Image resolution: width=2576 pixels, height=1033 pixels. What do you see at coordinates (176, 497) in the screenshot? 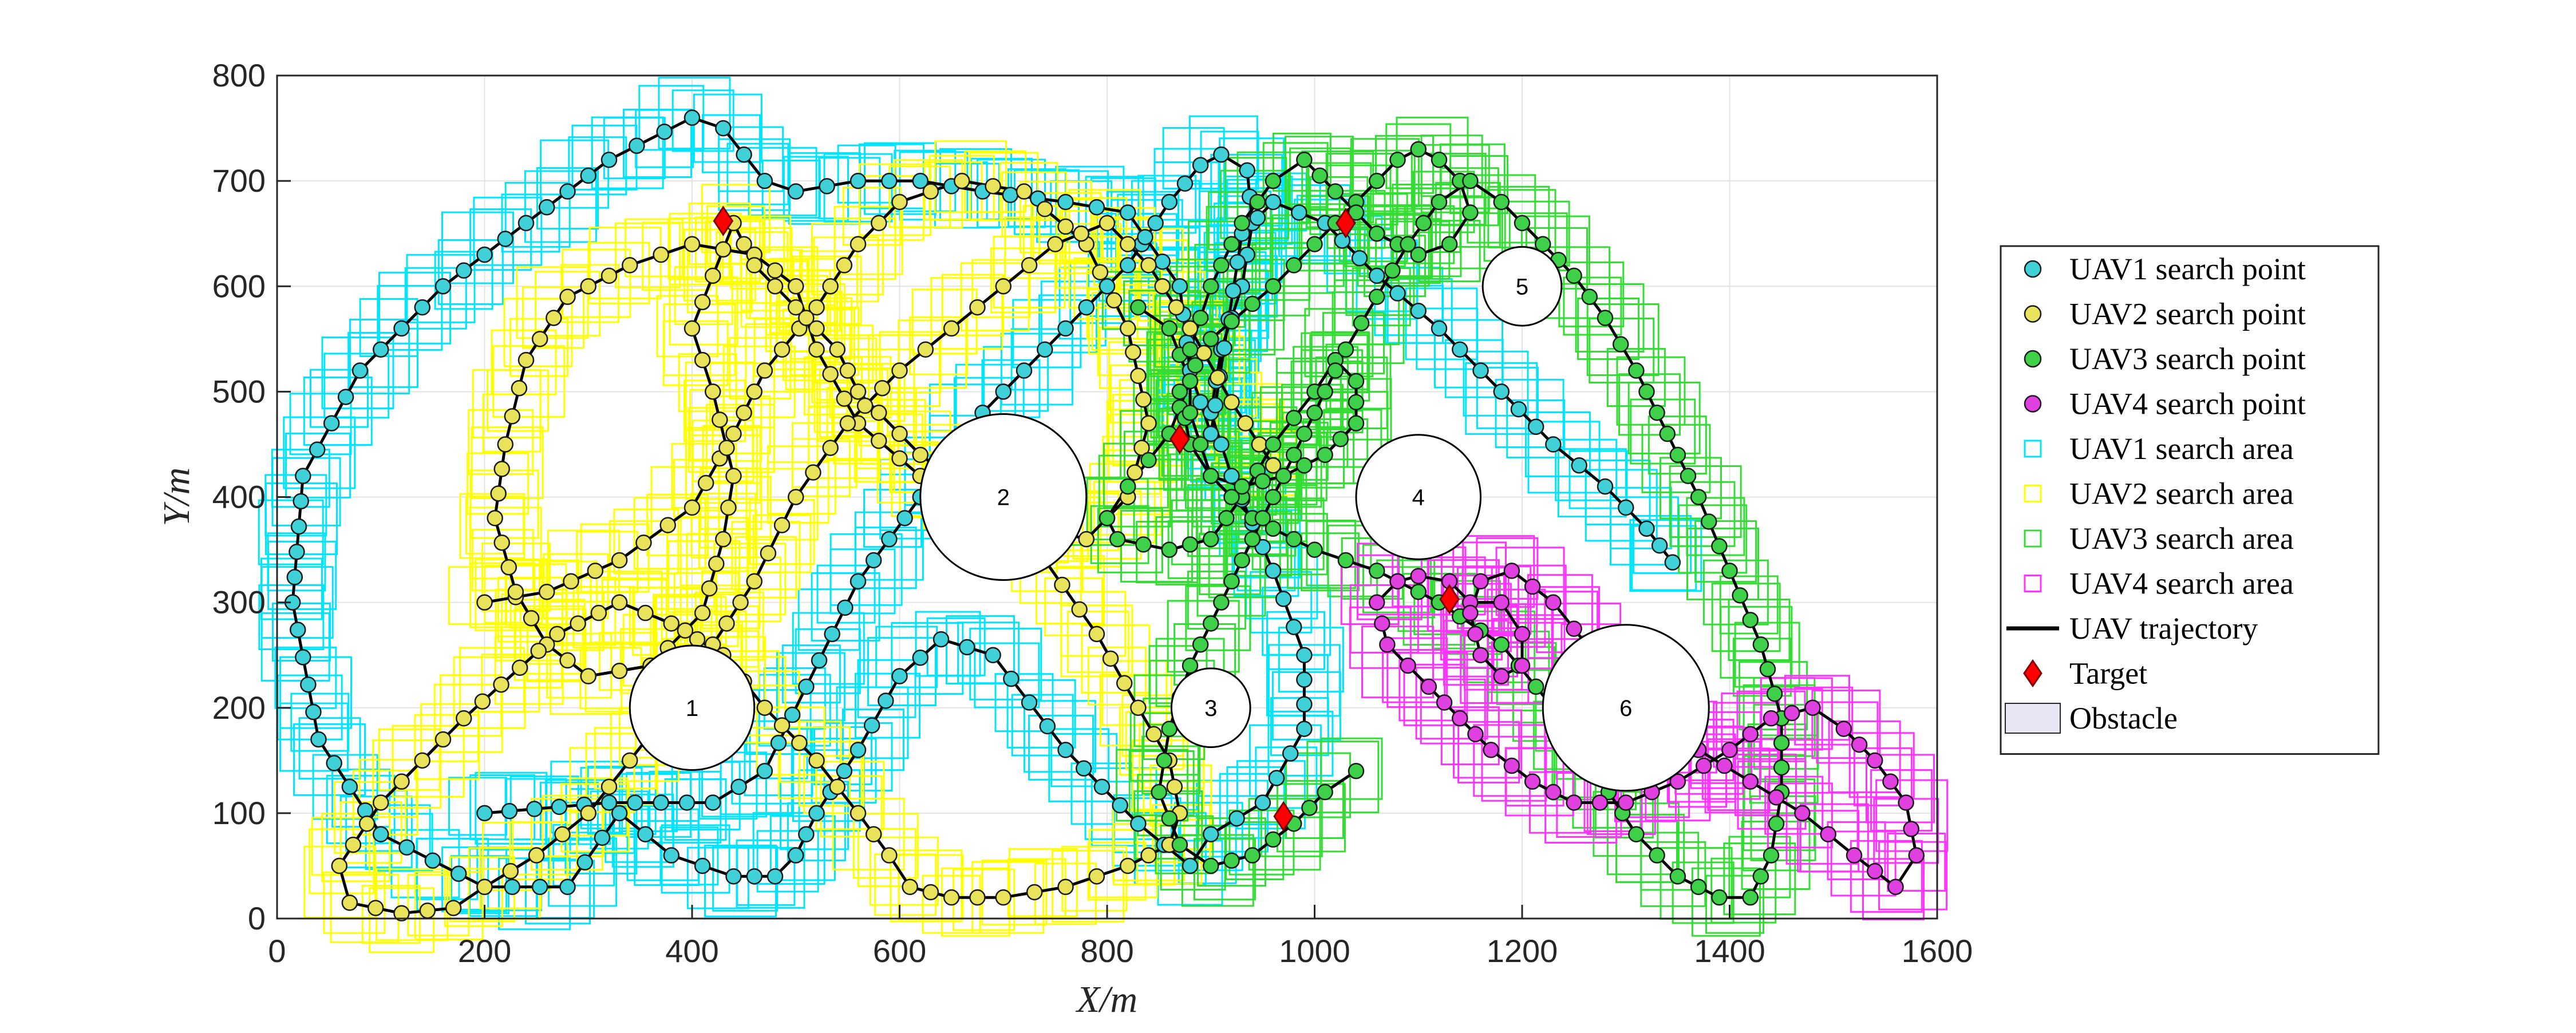
I see `y-axis-label: Y/m` at bounding box center [176, 497].